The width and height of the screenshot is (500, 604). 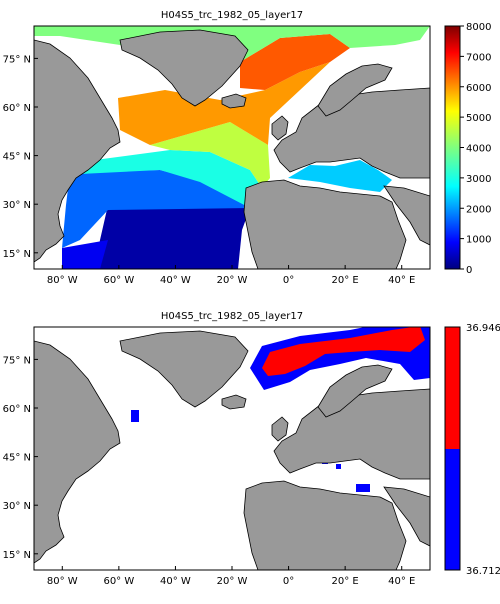 I want to click on x-tick-labels-top: 80° W 60° W 40° W 20° W 0° 20° E 40° E, so click(x=231, y=275).